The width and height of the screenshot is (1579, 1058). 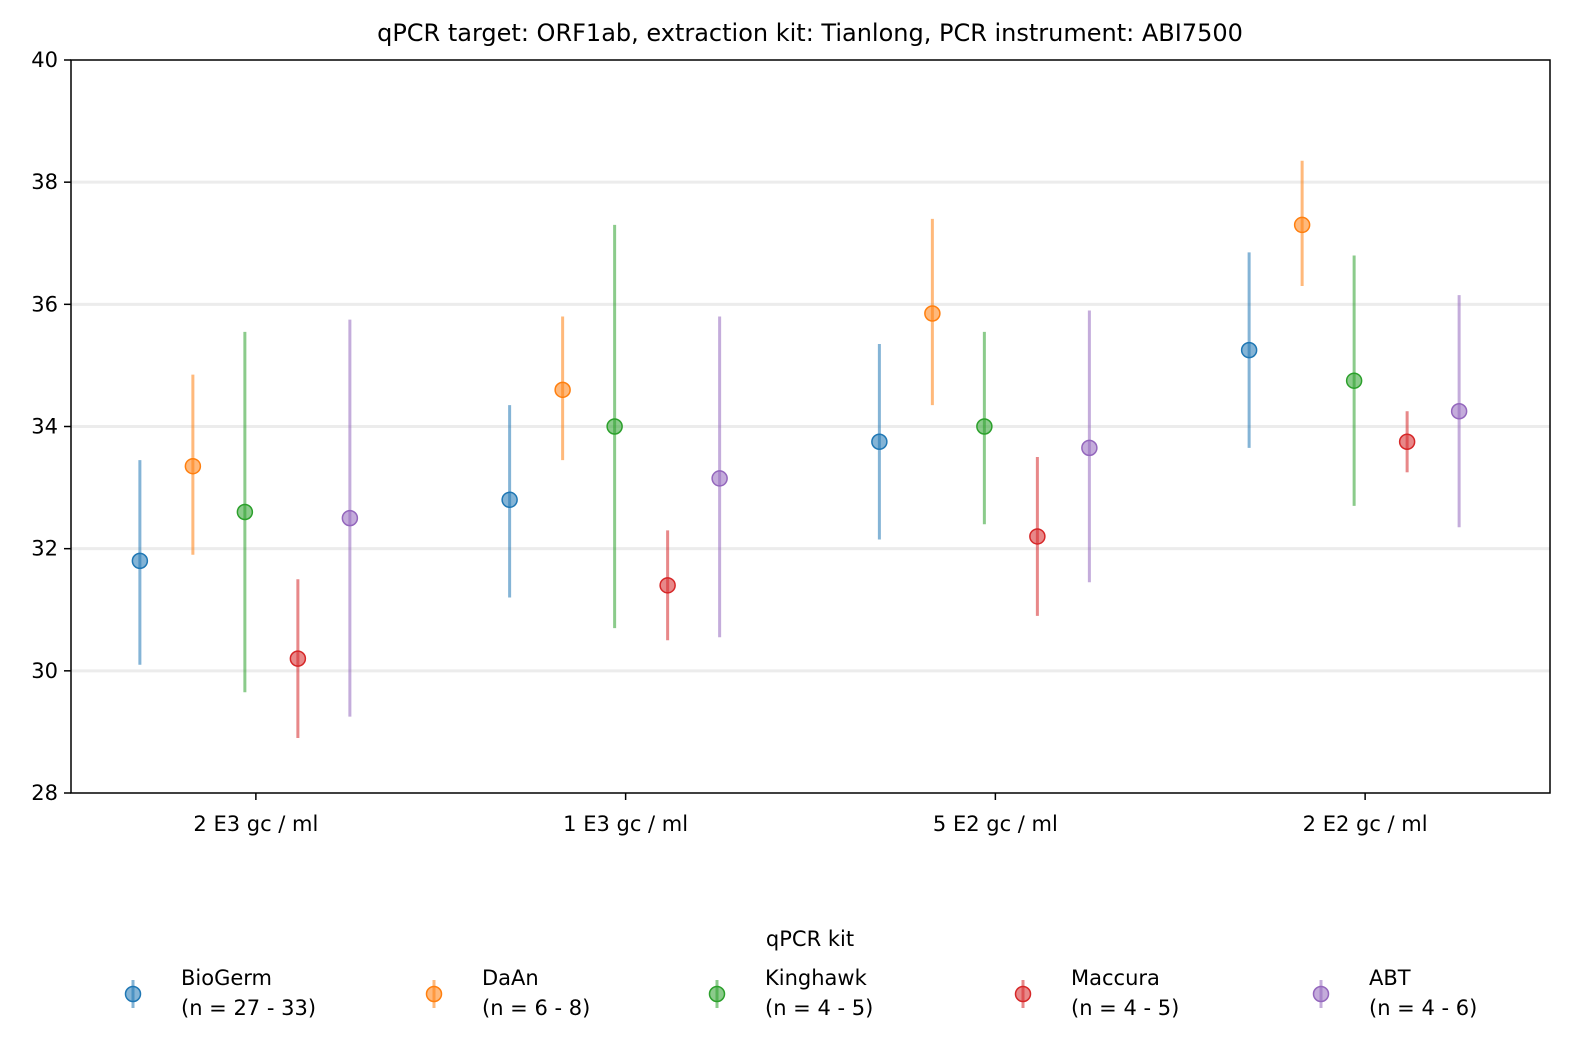 What do you see at coordinates (44, 549) in the screenshot?
I see `y-tick-label: 32` at bounding box center [44, 549].